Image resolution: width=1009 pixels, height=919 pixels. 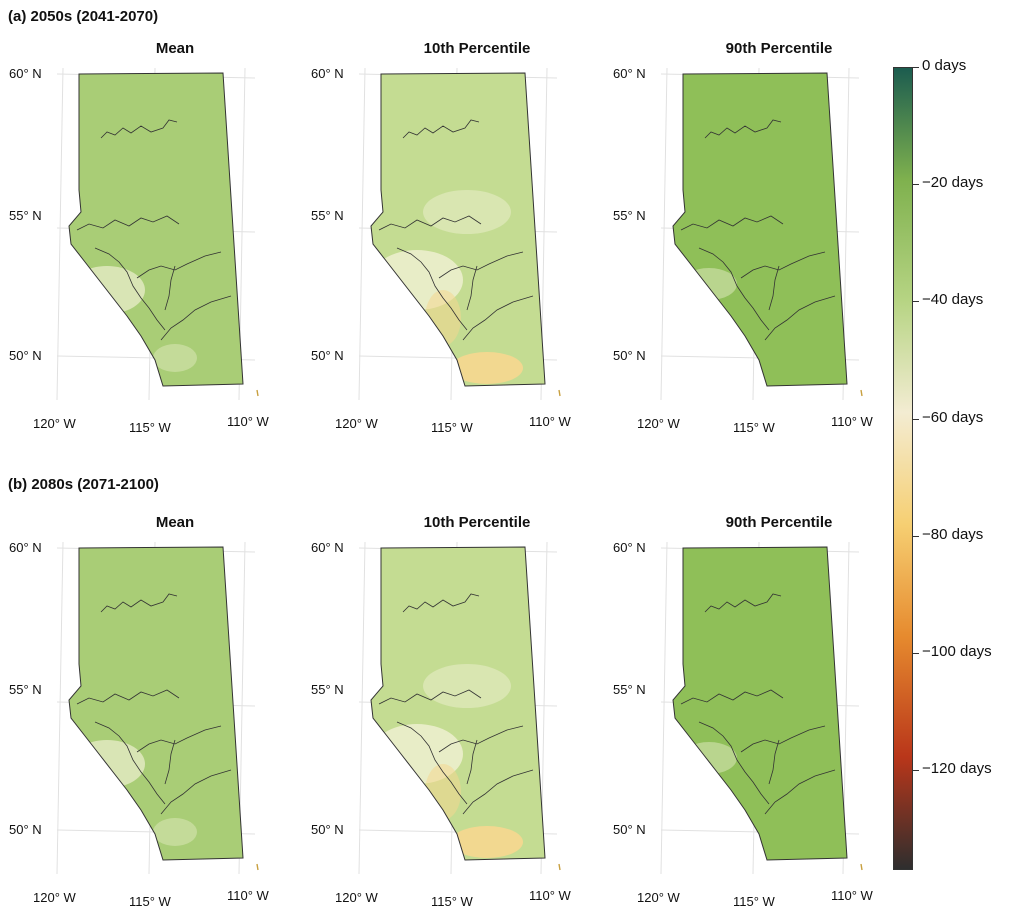 I want to click on colorbar-label: −20 days, so click(x=953, y=183).